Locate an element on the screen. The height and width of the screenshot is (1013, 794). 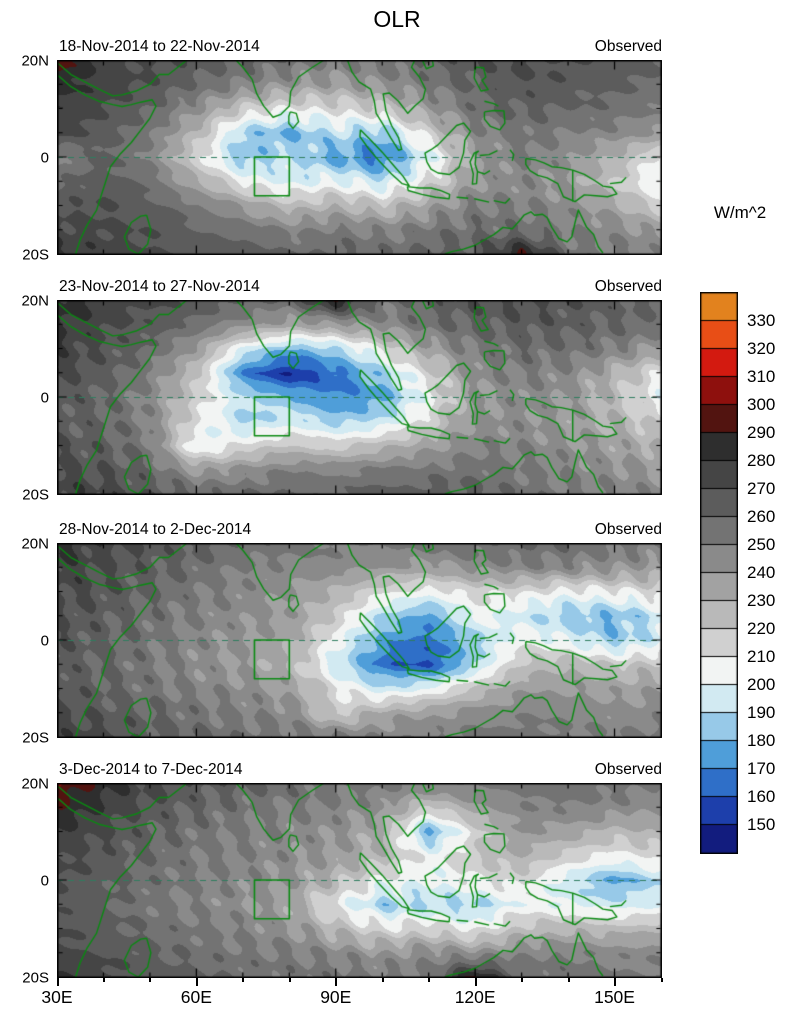
colorbar-tick-label: 230 is located at coordinates (761, 600).